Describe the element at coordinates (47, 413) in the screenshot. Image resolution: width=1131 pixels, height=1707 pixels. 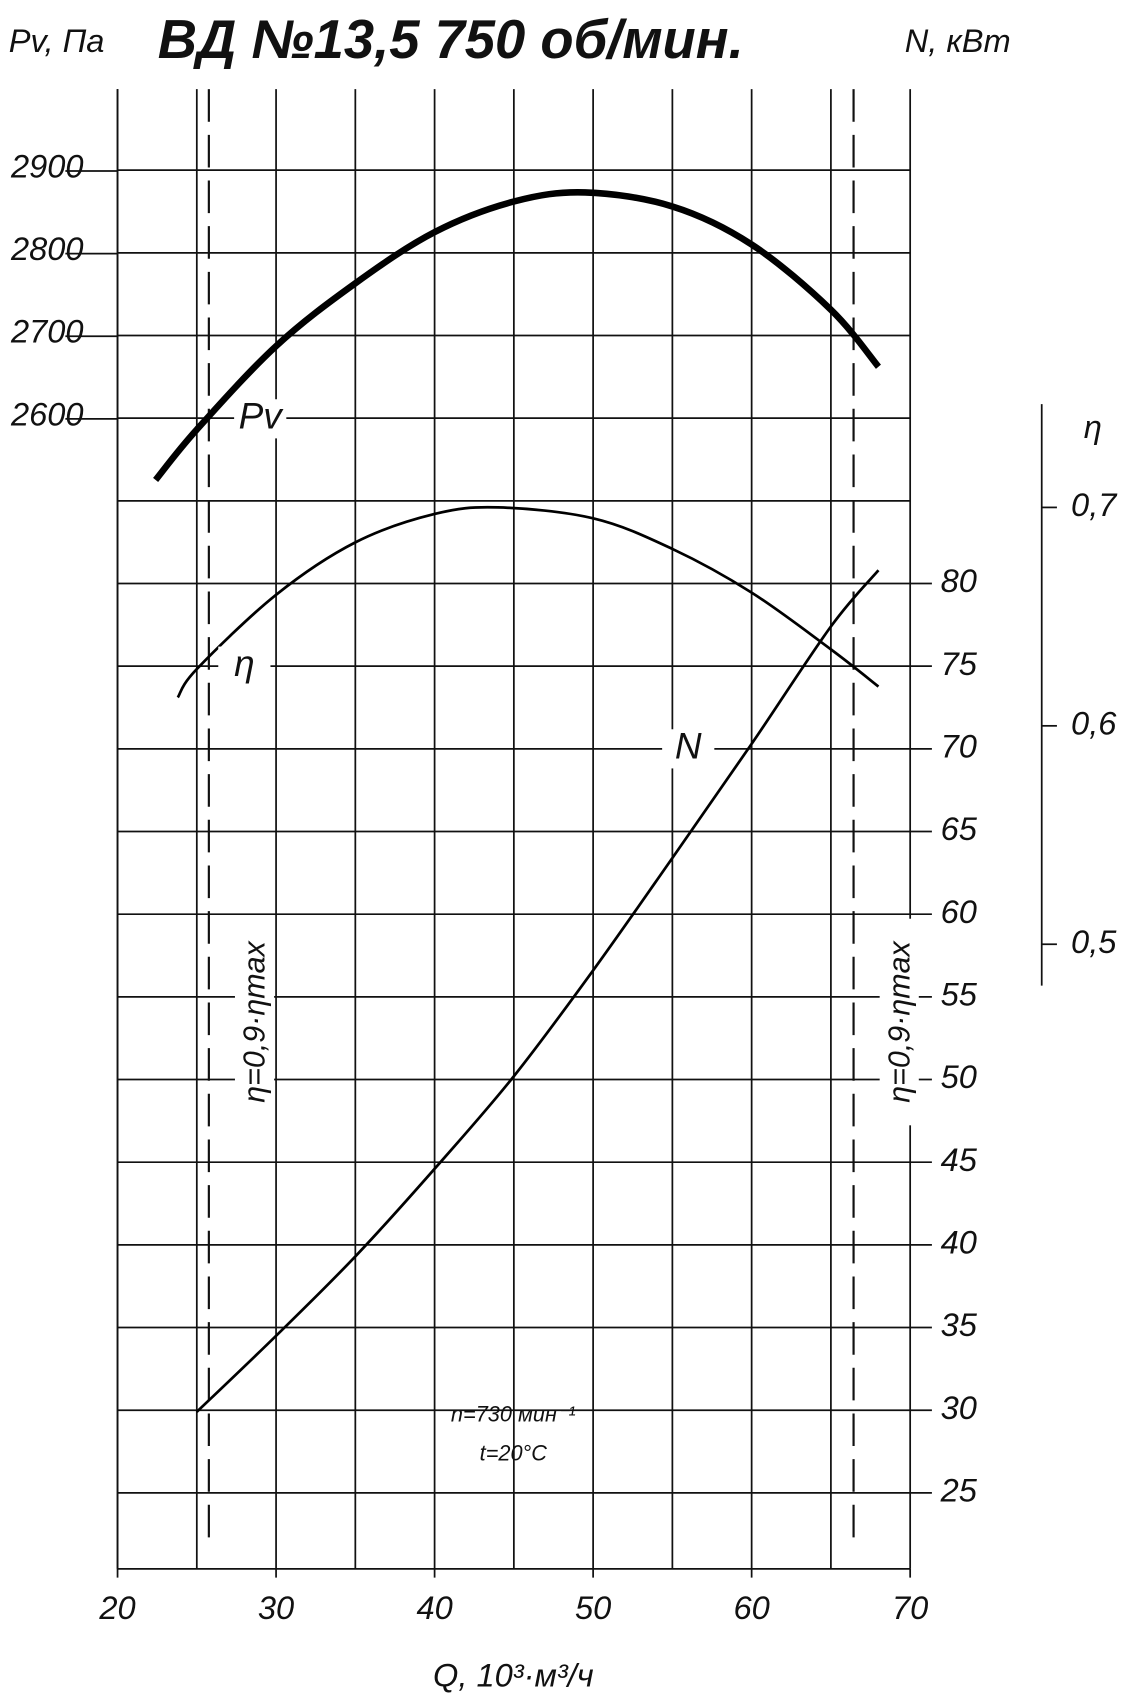
I see `y-tick-label: 2600` at that location.